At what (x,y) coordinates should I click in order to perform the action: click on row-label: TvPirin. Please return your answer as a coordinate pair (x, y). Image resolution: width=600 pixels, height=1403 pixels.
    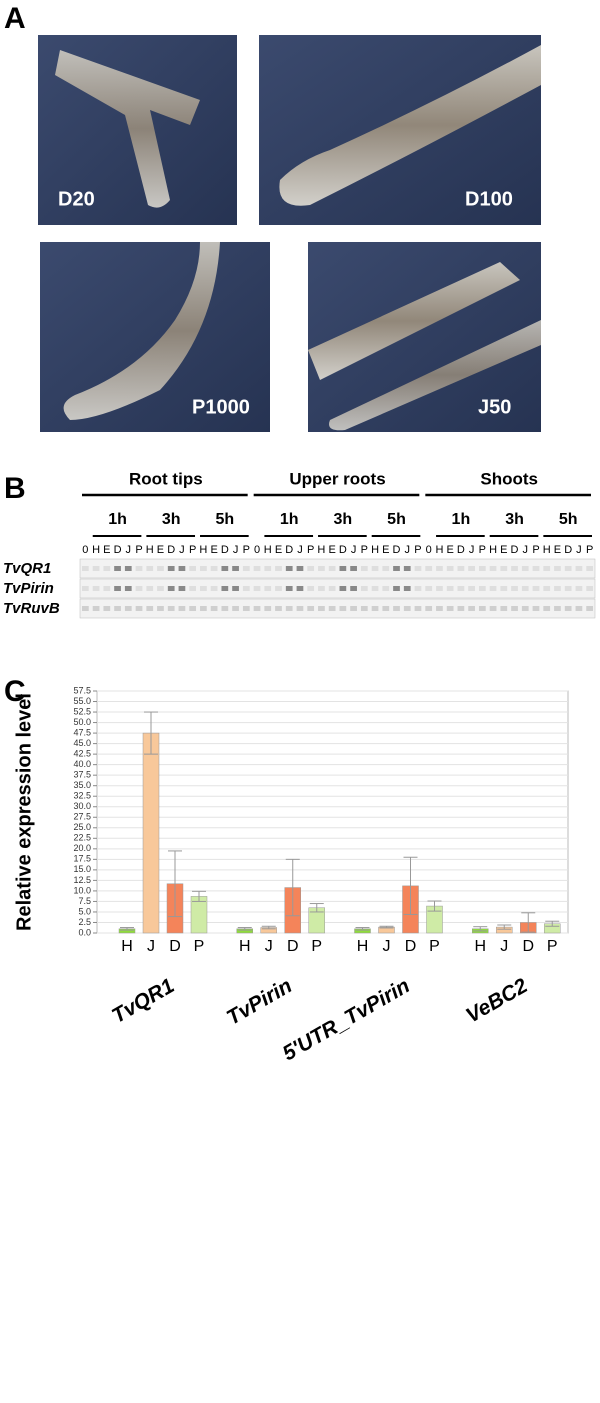
    Looking at the image, I should click on (28, 588).